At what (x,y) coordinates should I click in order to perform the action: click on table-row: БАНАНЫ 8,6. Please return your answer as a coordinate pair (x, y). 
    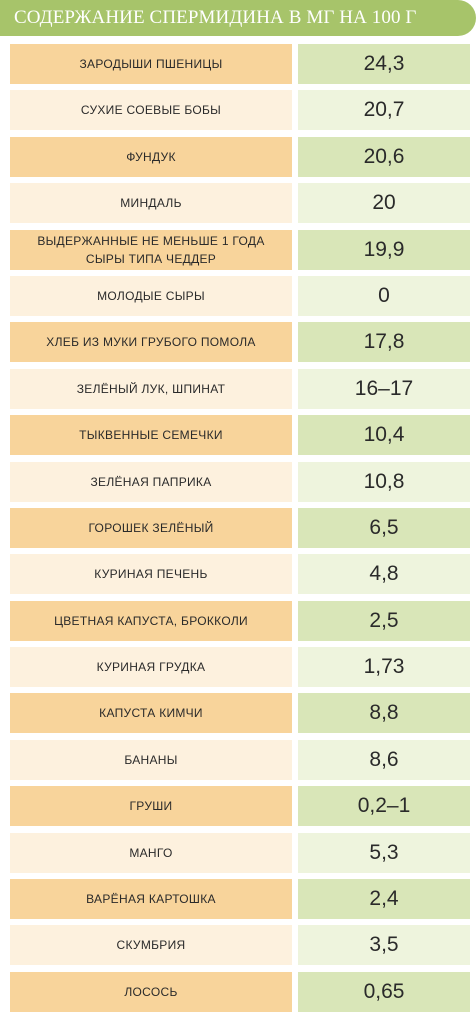
    Looking at the image, I should click on (240, 759).